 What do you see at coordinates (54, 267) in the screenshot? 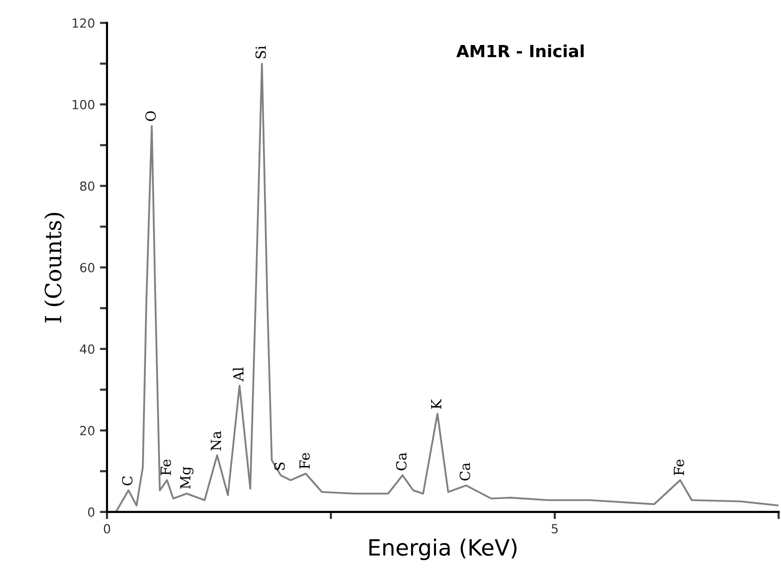
I see `y-axis-title: I (Counts)` at bounding box center [54, 267].